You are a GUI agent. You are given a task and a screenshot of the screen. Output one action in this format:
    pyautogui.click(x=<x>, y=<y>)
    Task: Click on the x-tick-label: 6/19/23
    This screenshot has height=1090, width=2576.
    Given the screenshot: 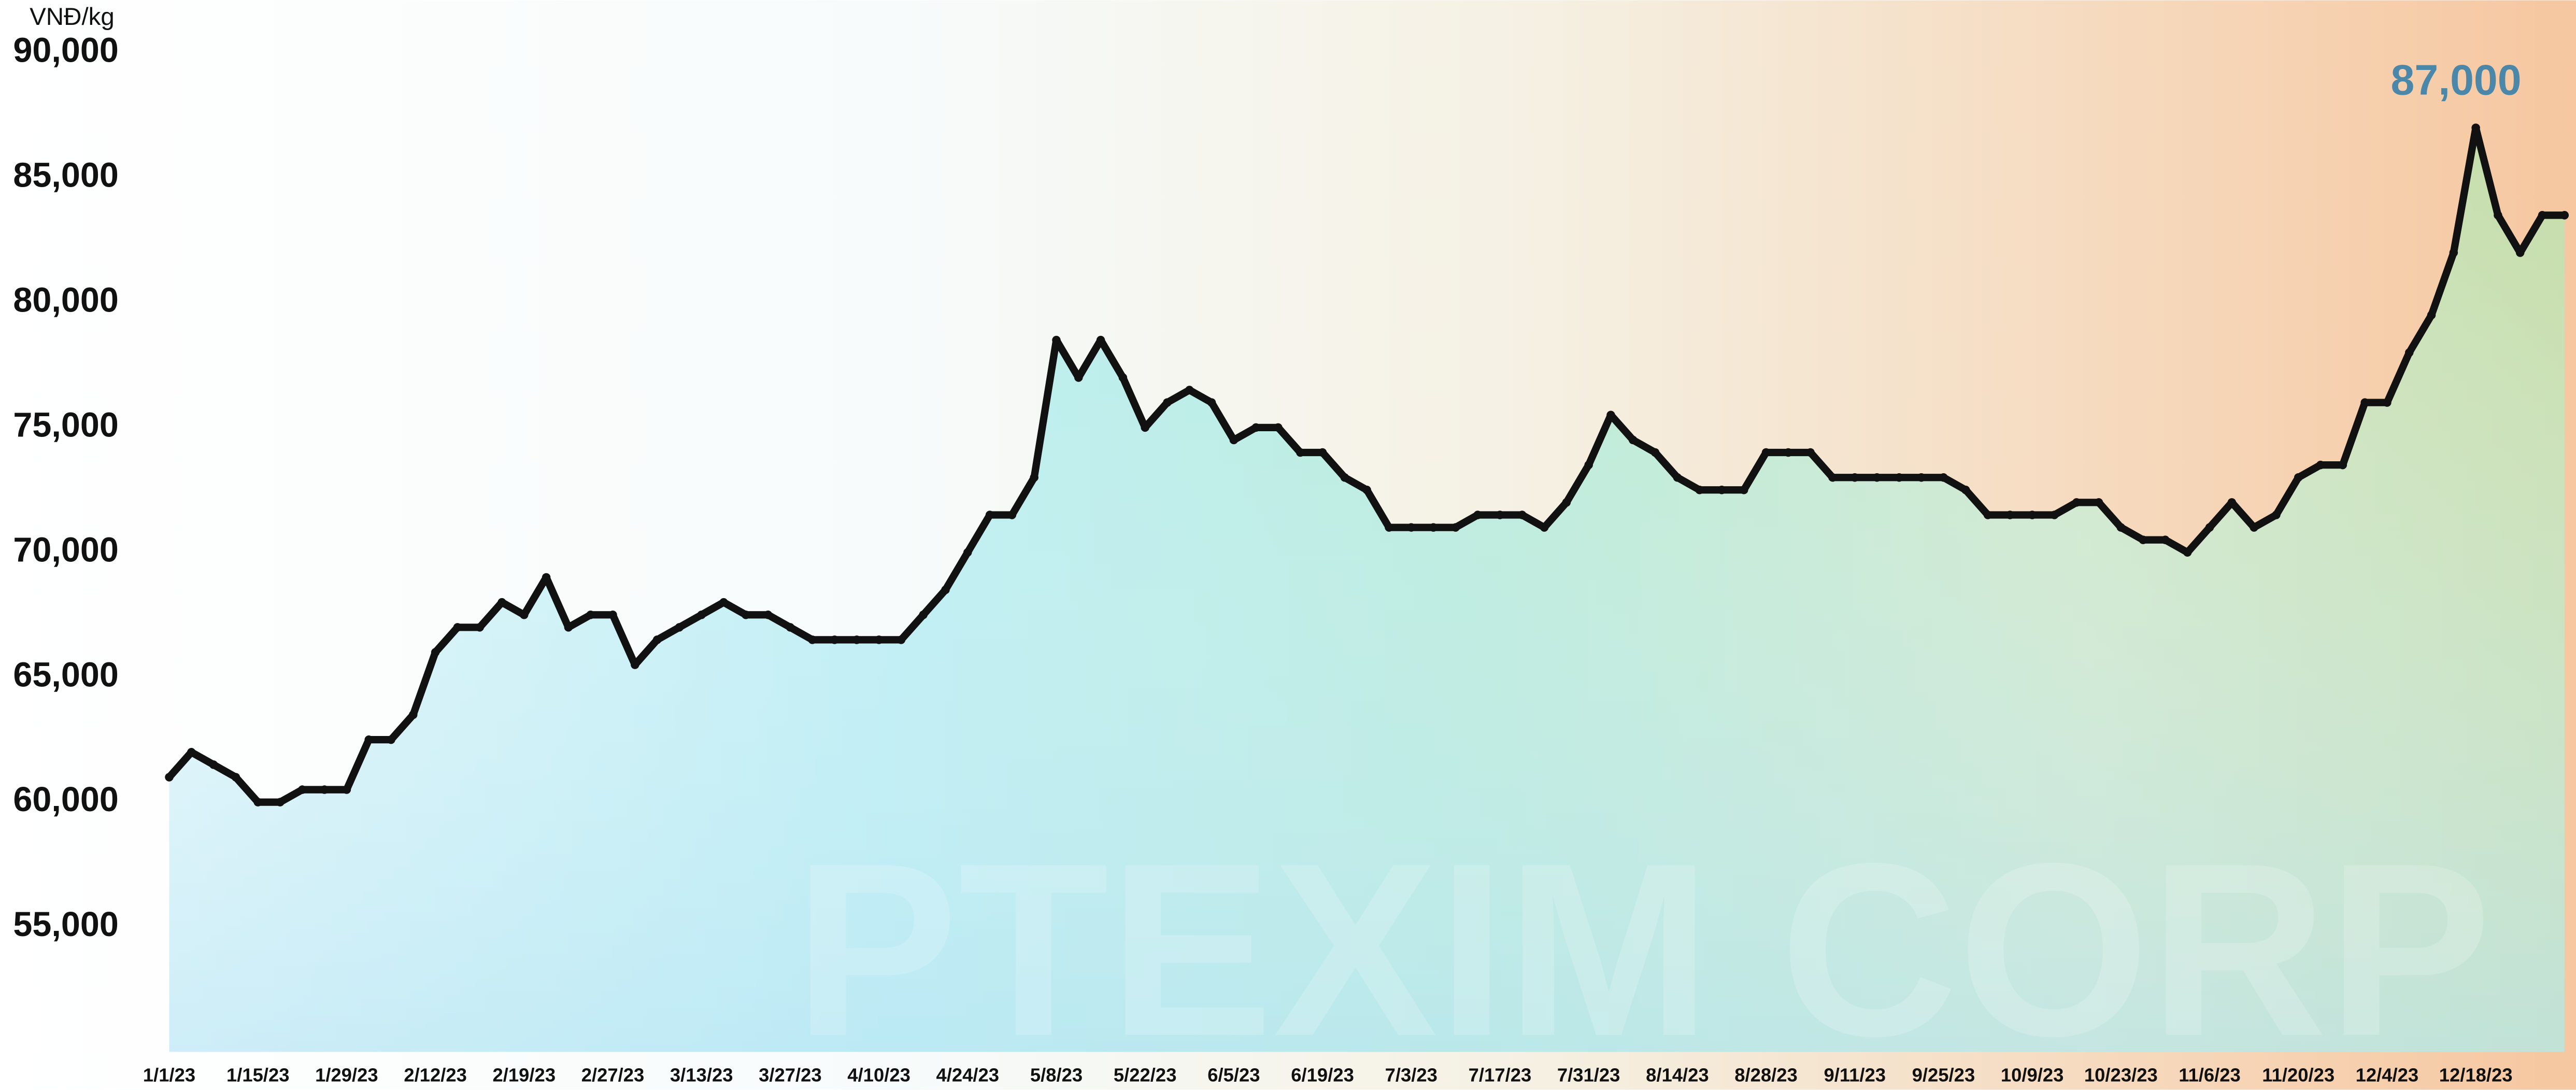 What is the action you would take?
    pyautogui.click(x=1322, y=1075)
    